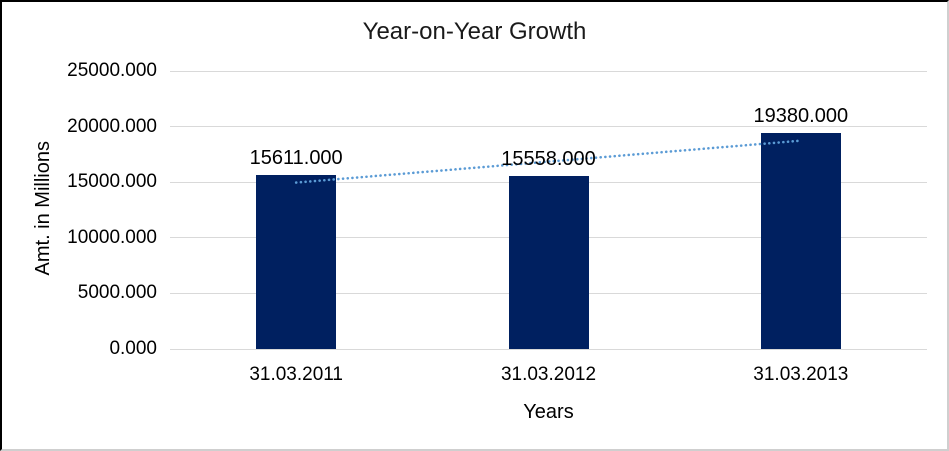  Describe the element at coordinates (112, 126) in the screenshot. I see `y-tick-label: 20000.000` at that location.